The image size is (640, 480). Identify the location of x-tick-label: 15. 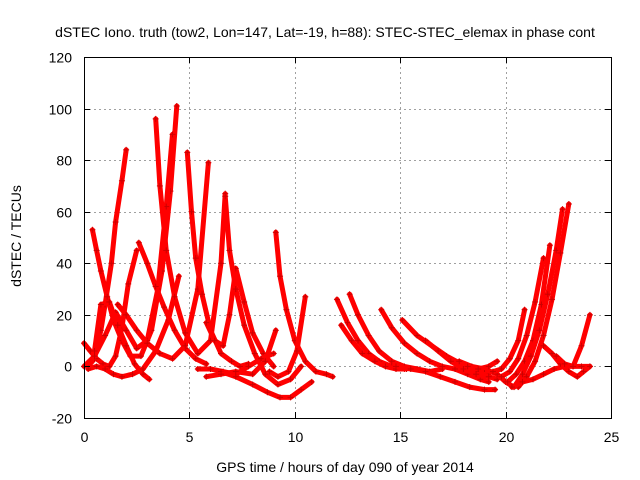
(401, 437).